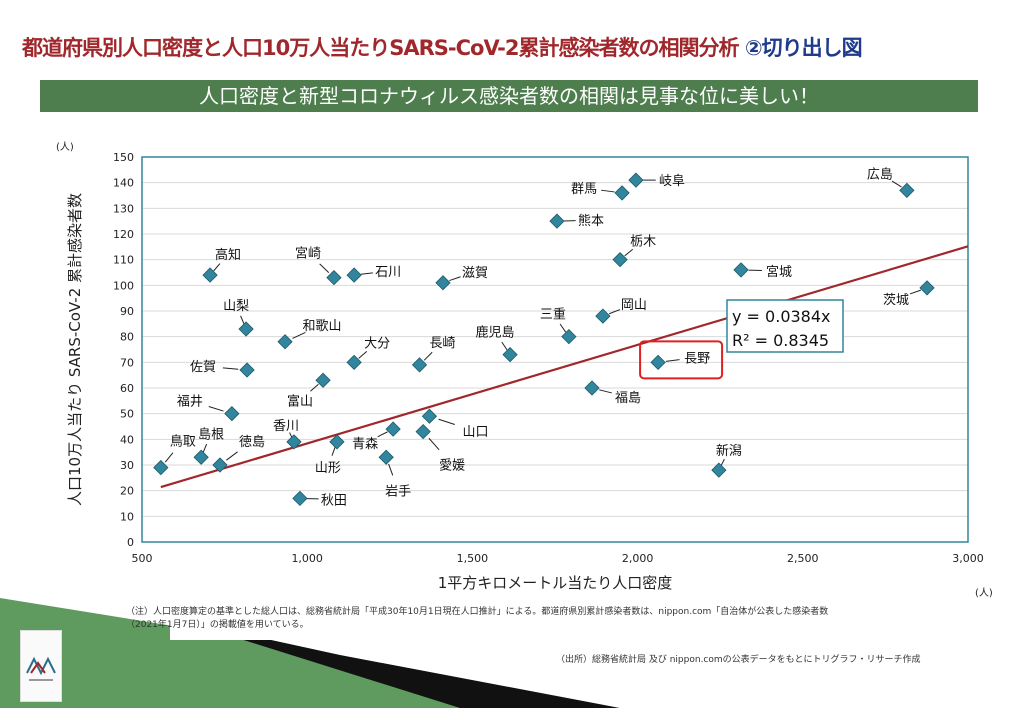  Describe the element at coordinates (968, 558) in the screenshot. I see `x-tick-label: 3,000` at that location.